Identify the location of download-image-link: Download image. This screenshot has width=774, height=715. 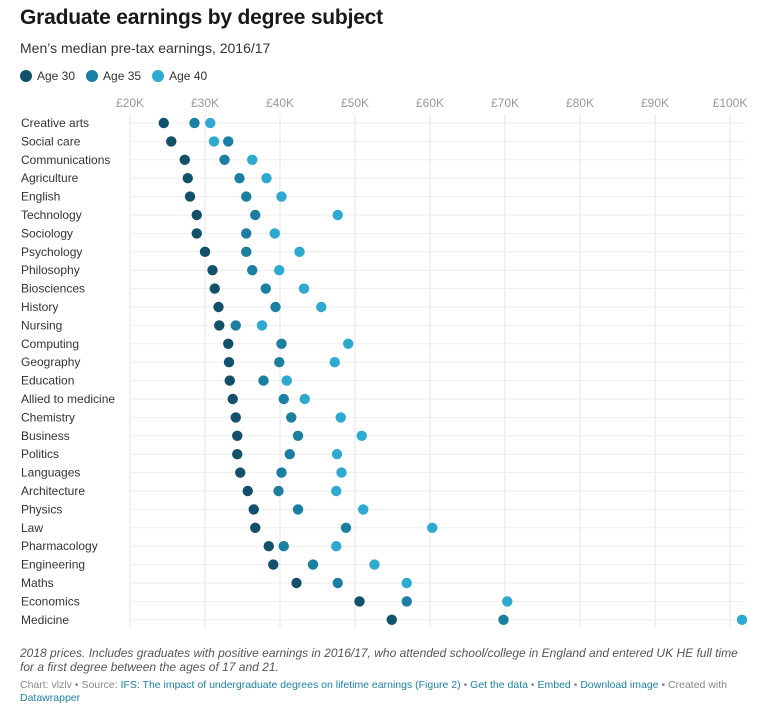
(619, 685).